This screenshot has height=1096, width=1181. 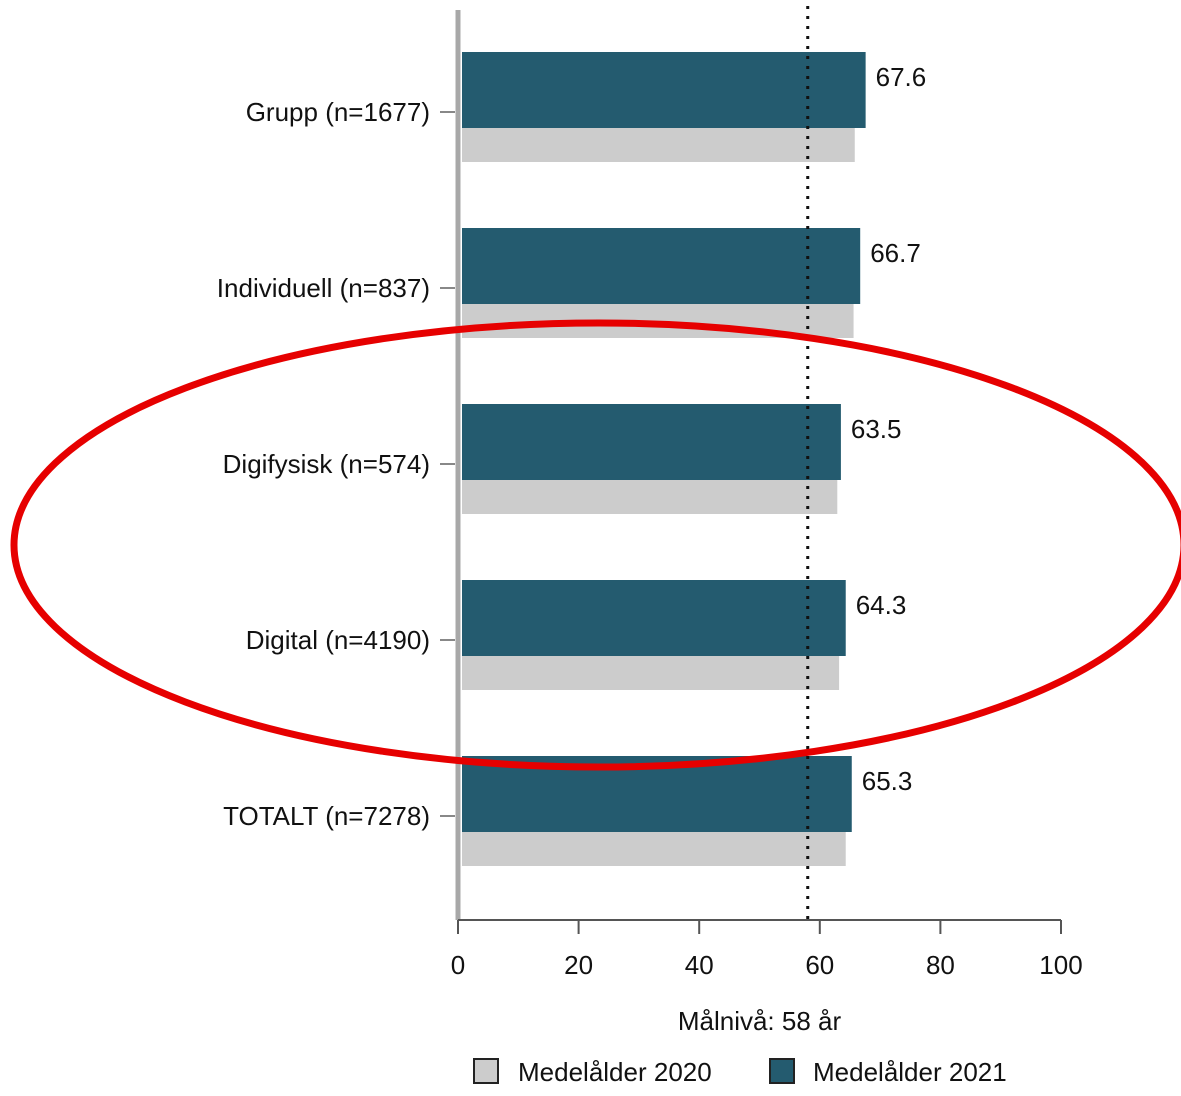 What do you see at coordinates (901, 77) in the screenshot?
I see `data-label: 67.6` at bounding box center [901, 77].